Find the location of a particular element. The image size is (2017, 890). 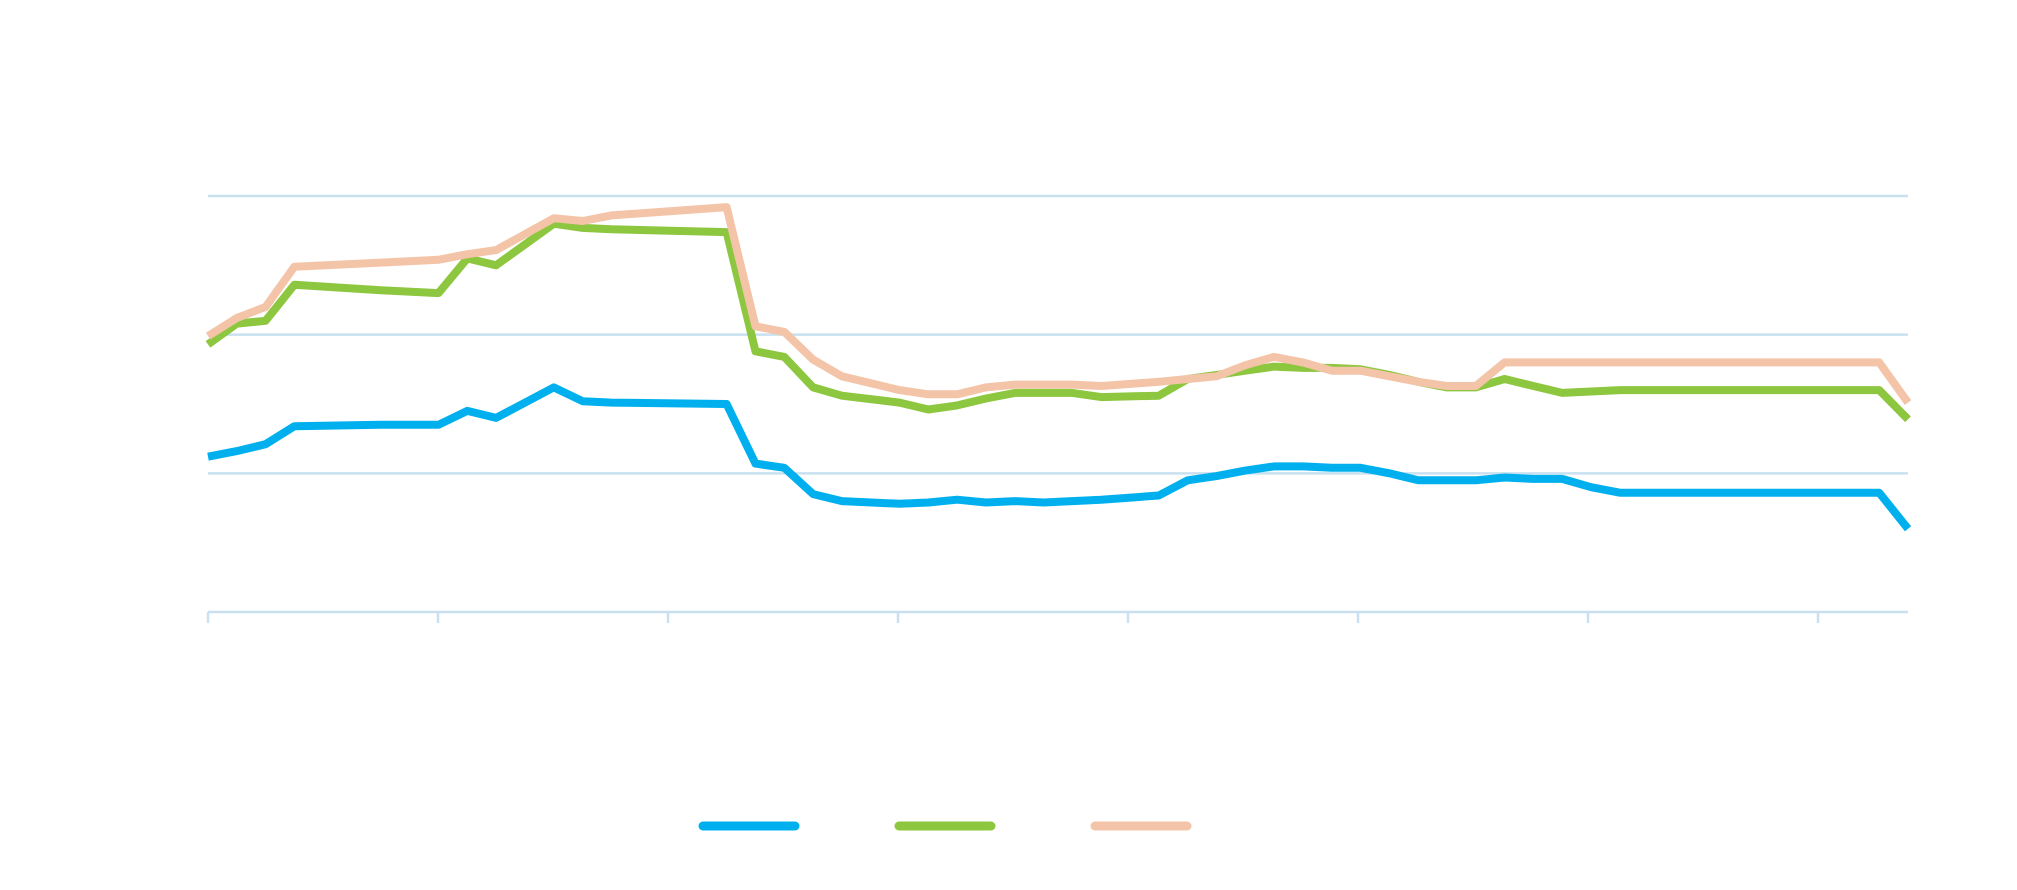

x-axis is located at coordinates (1057, 616).